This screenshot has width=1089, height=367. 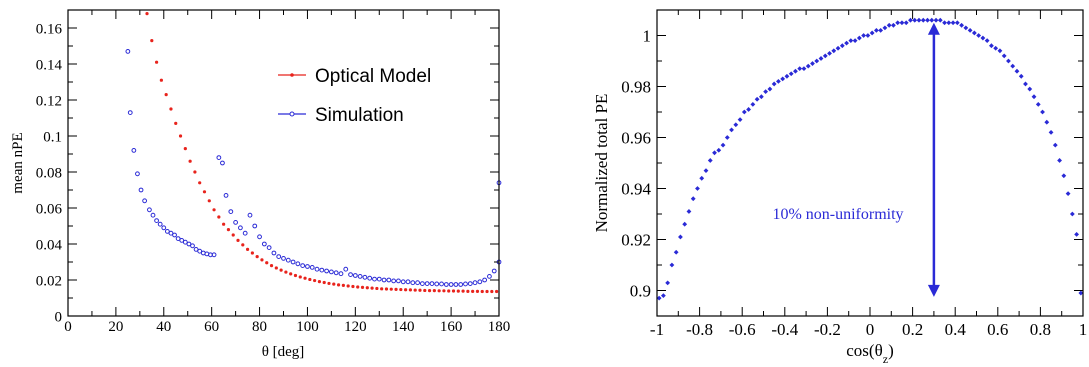 What do you see at coordinates (933, 290) in the screenshot?
I see `arrow-head-bottom` at bounding box center [933, 290].